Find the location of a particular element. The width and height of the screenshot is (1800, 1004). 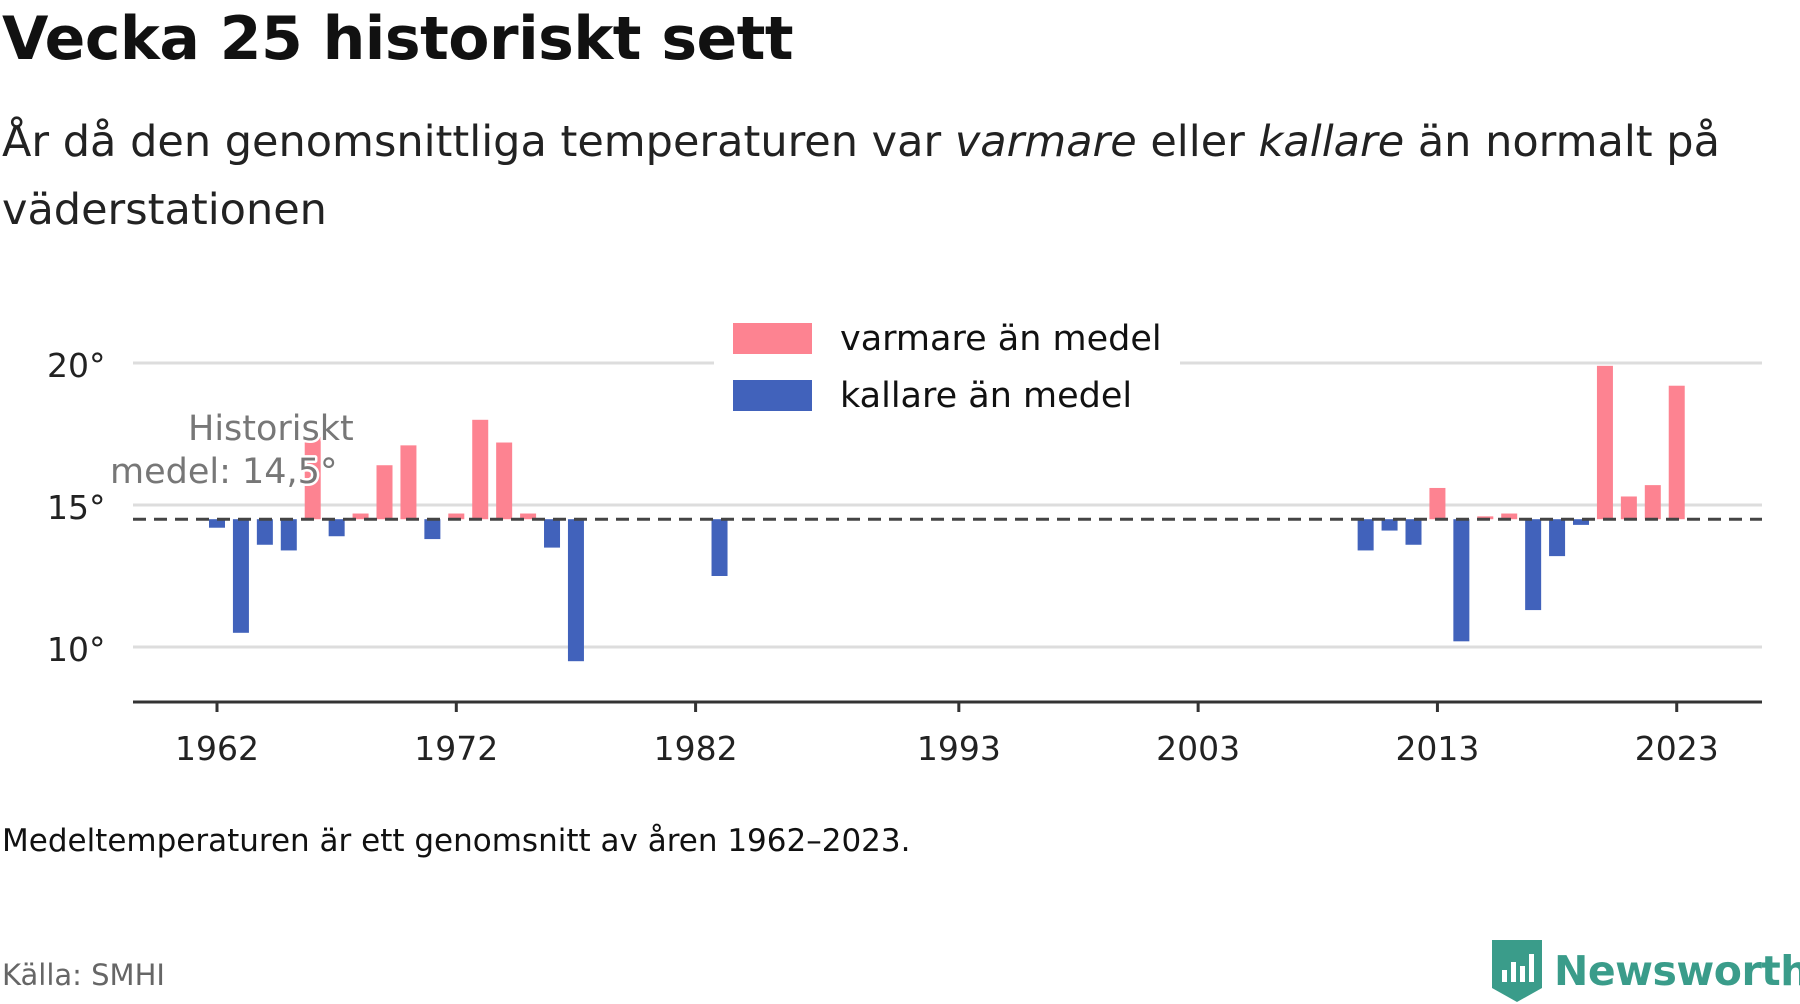

cold-bar-2014 is located at coordinates (1461, 580).